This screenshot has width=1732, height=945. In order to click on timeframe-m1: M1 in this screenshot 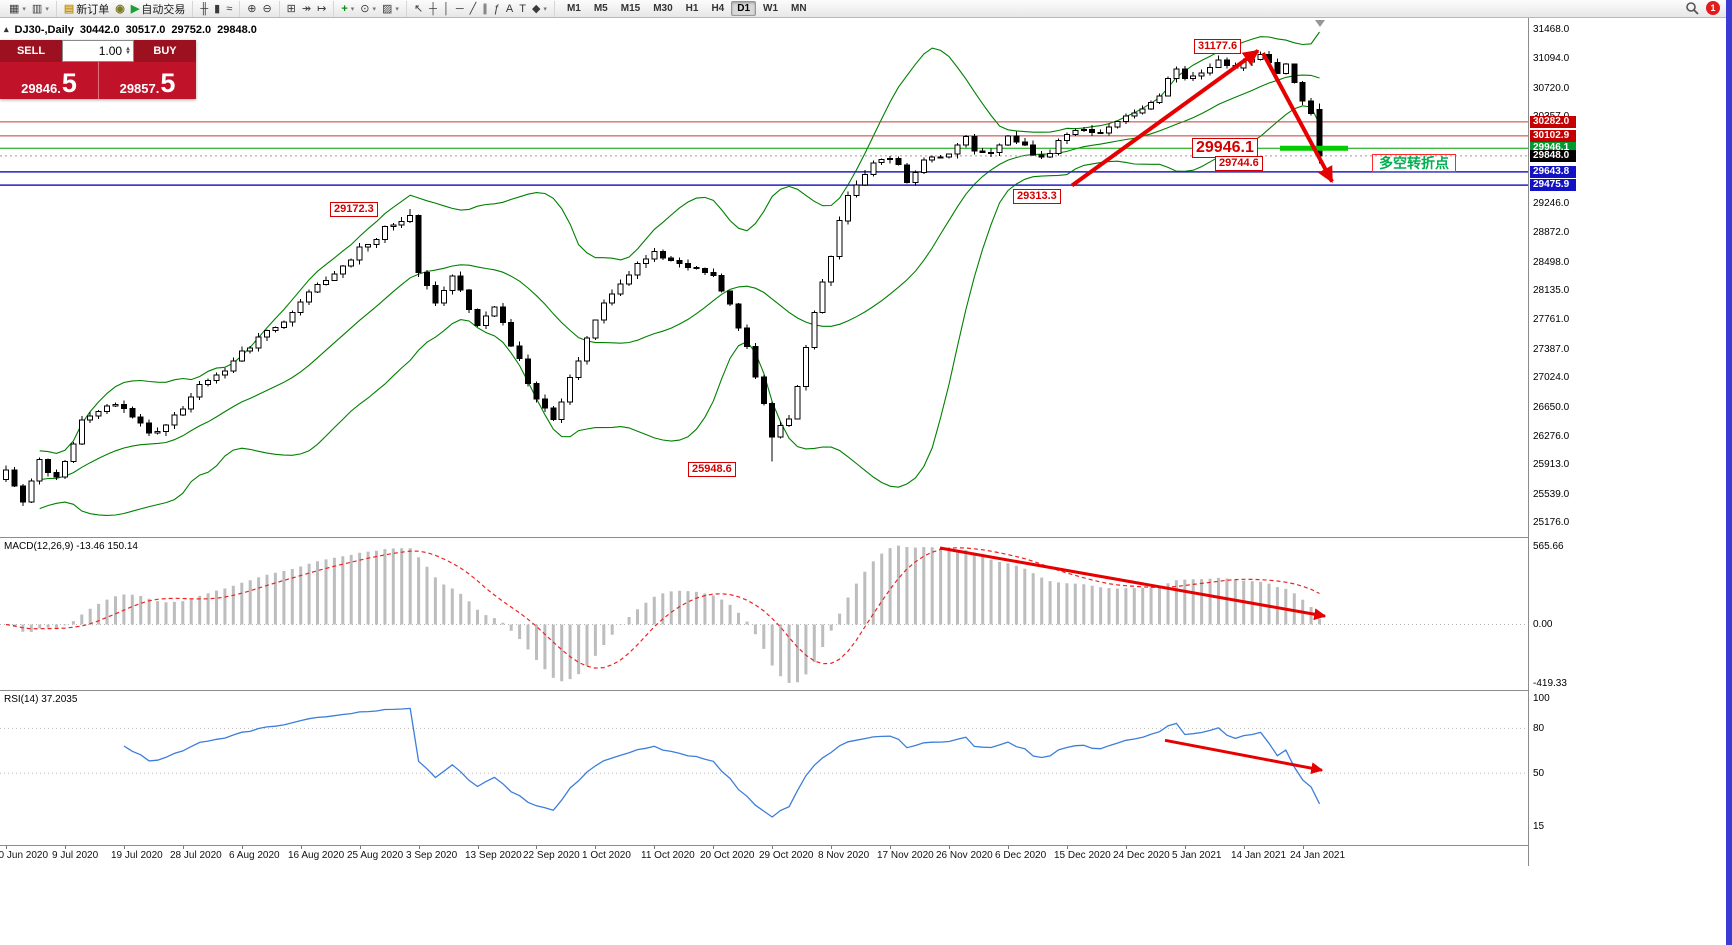, I will do `click(573, 8)`.